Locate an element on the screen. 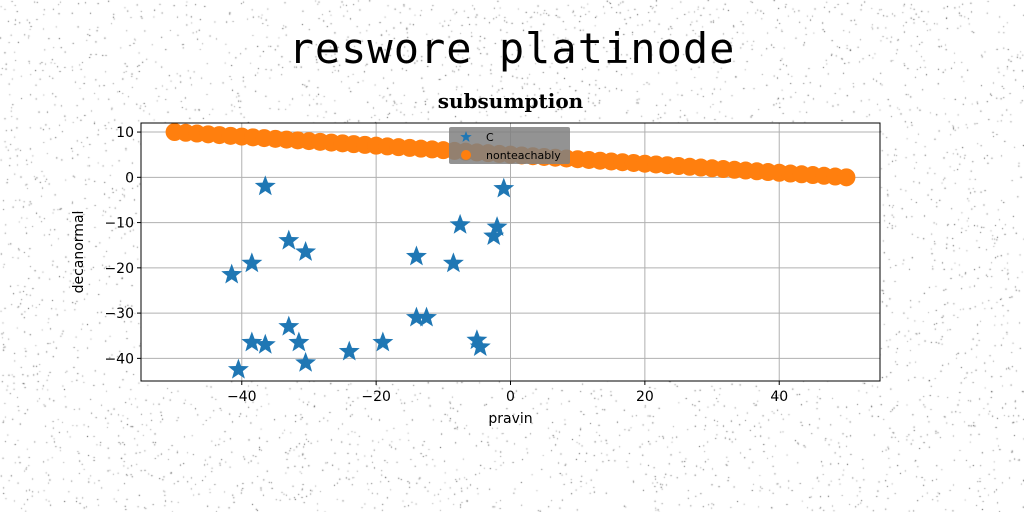  legend-label-c: C is located at coordinates (490, 137).